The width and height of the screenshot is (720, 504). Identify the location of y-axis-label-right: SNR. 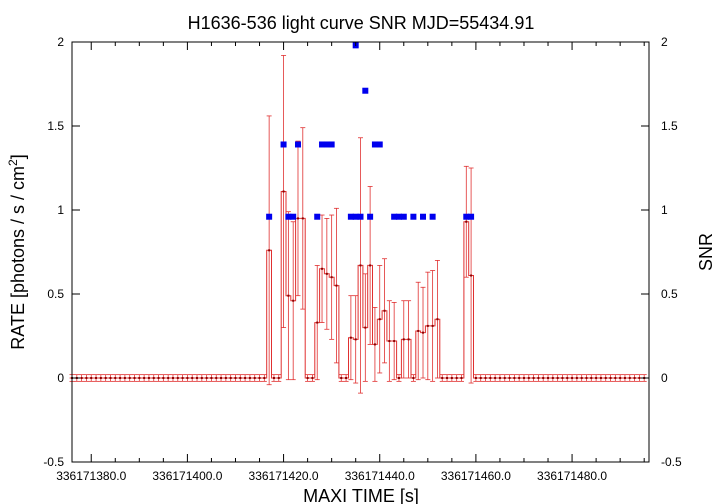
(706, 252).